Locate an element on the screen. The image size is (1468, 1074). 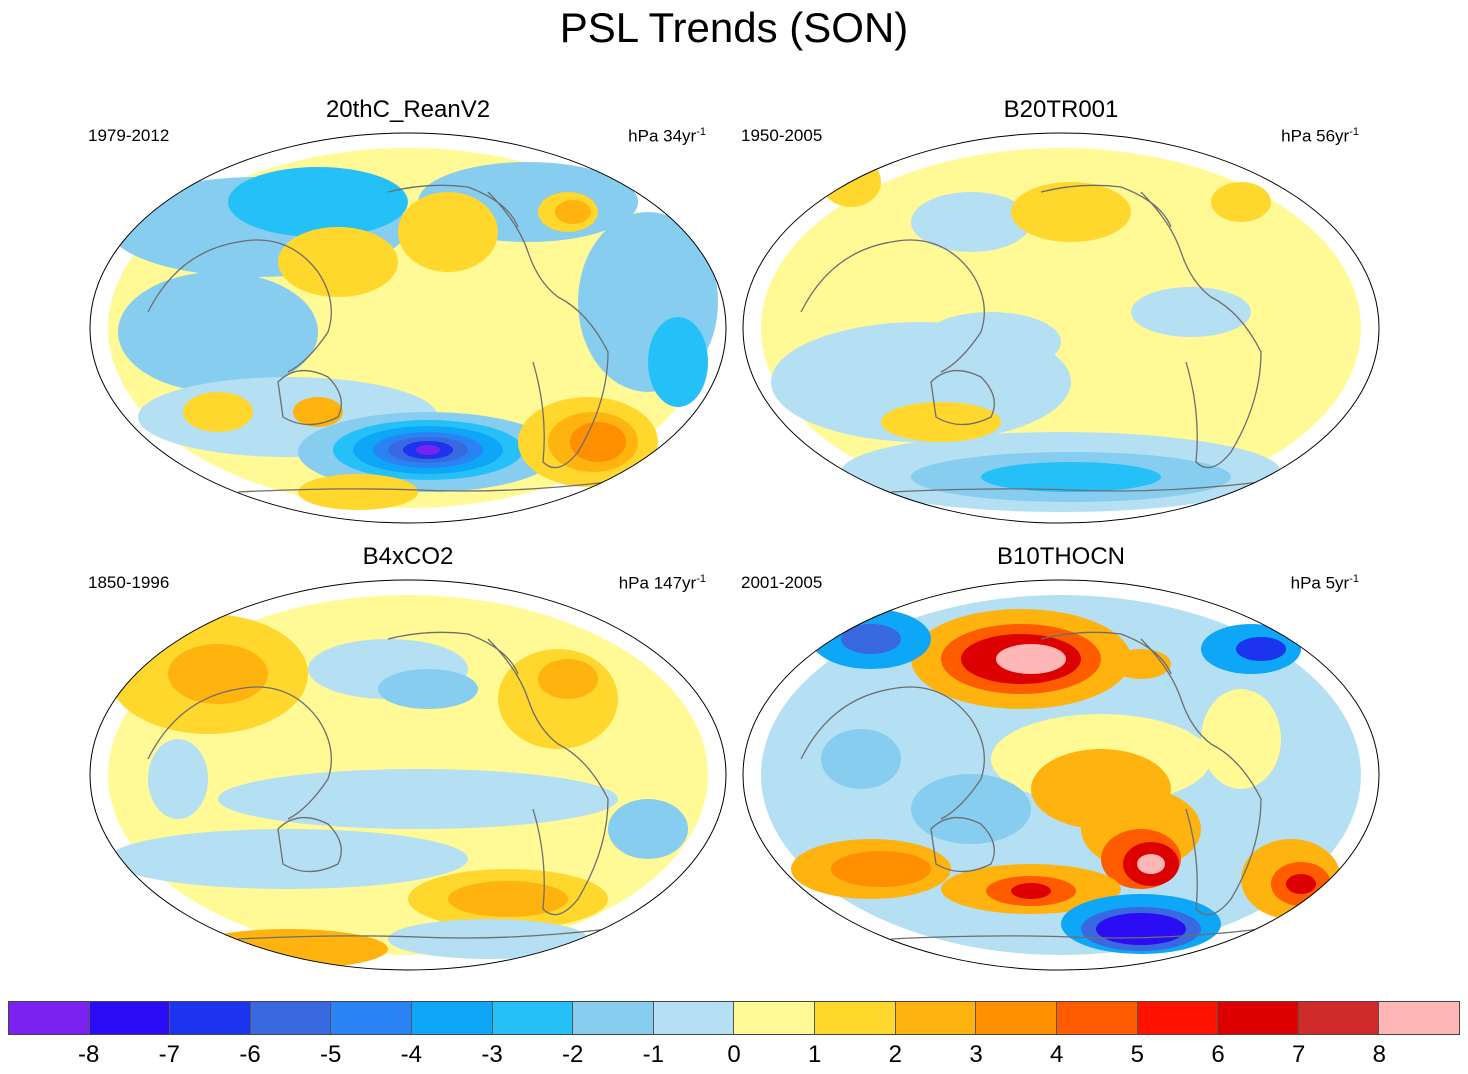
panel-title: B10THOCN is located at coordinates (1061, 556).